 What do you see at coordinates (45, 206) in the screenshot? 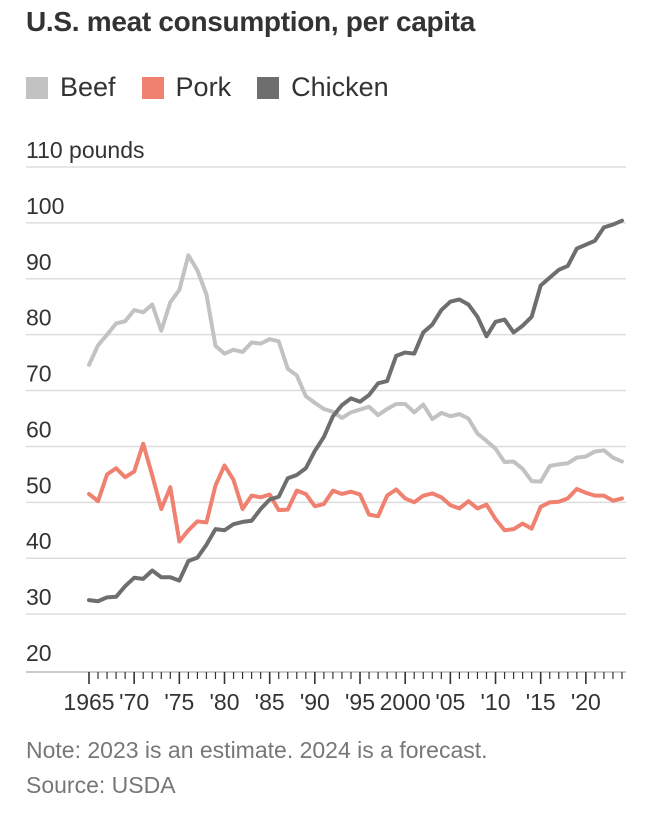
I see `y-tick-label: 100` at bounding box center [45, 206].